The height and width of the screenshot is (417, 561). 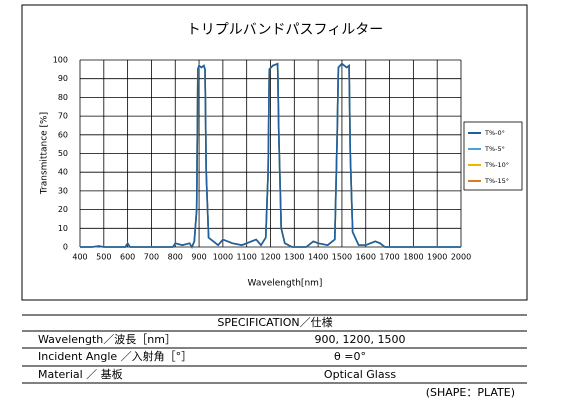 What do you see at coordinates (198, 257) in the screenshot?
I see `x-tick-label: 900` at bounding box center [198, 257].